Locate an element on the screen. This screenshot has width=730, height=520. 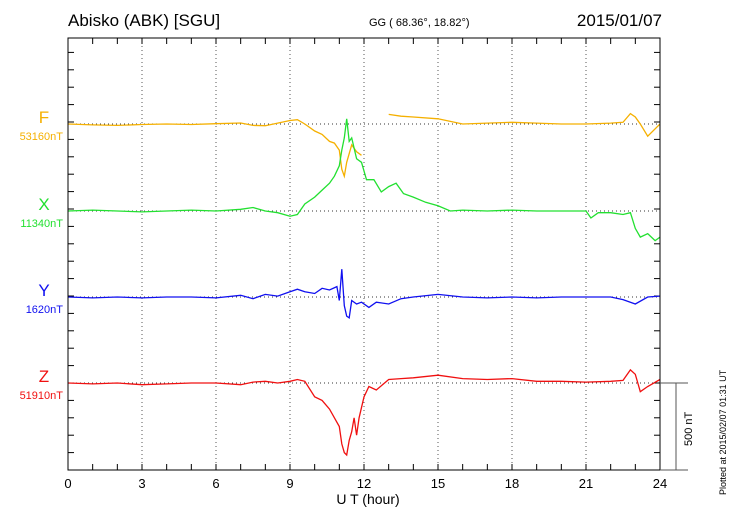
x-tick-label: 12 is located at coordinates (364, 483).